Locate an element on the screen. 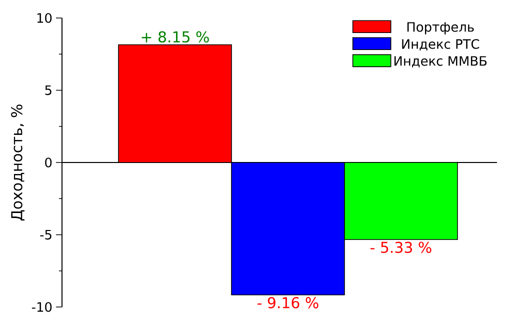  data-label: + 8.15 % is located at coordinates (175, 37).